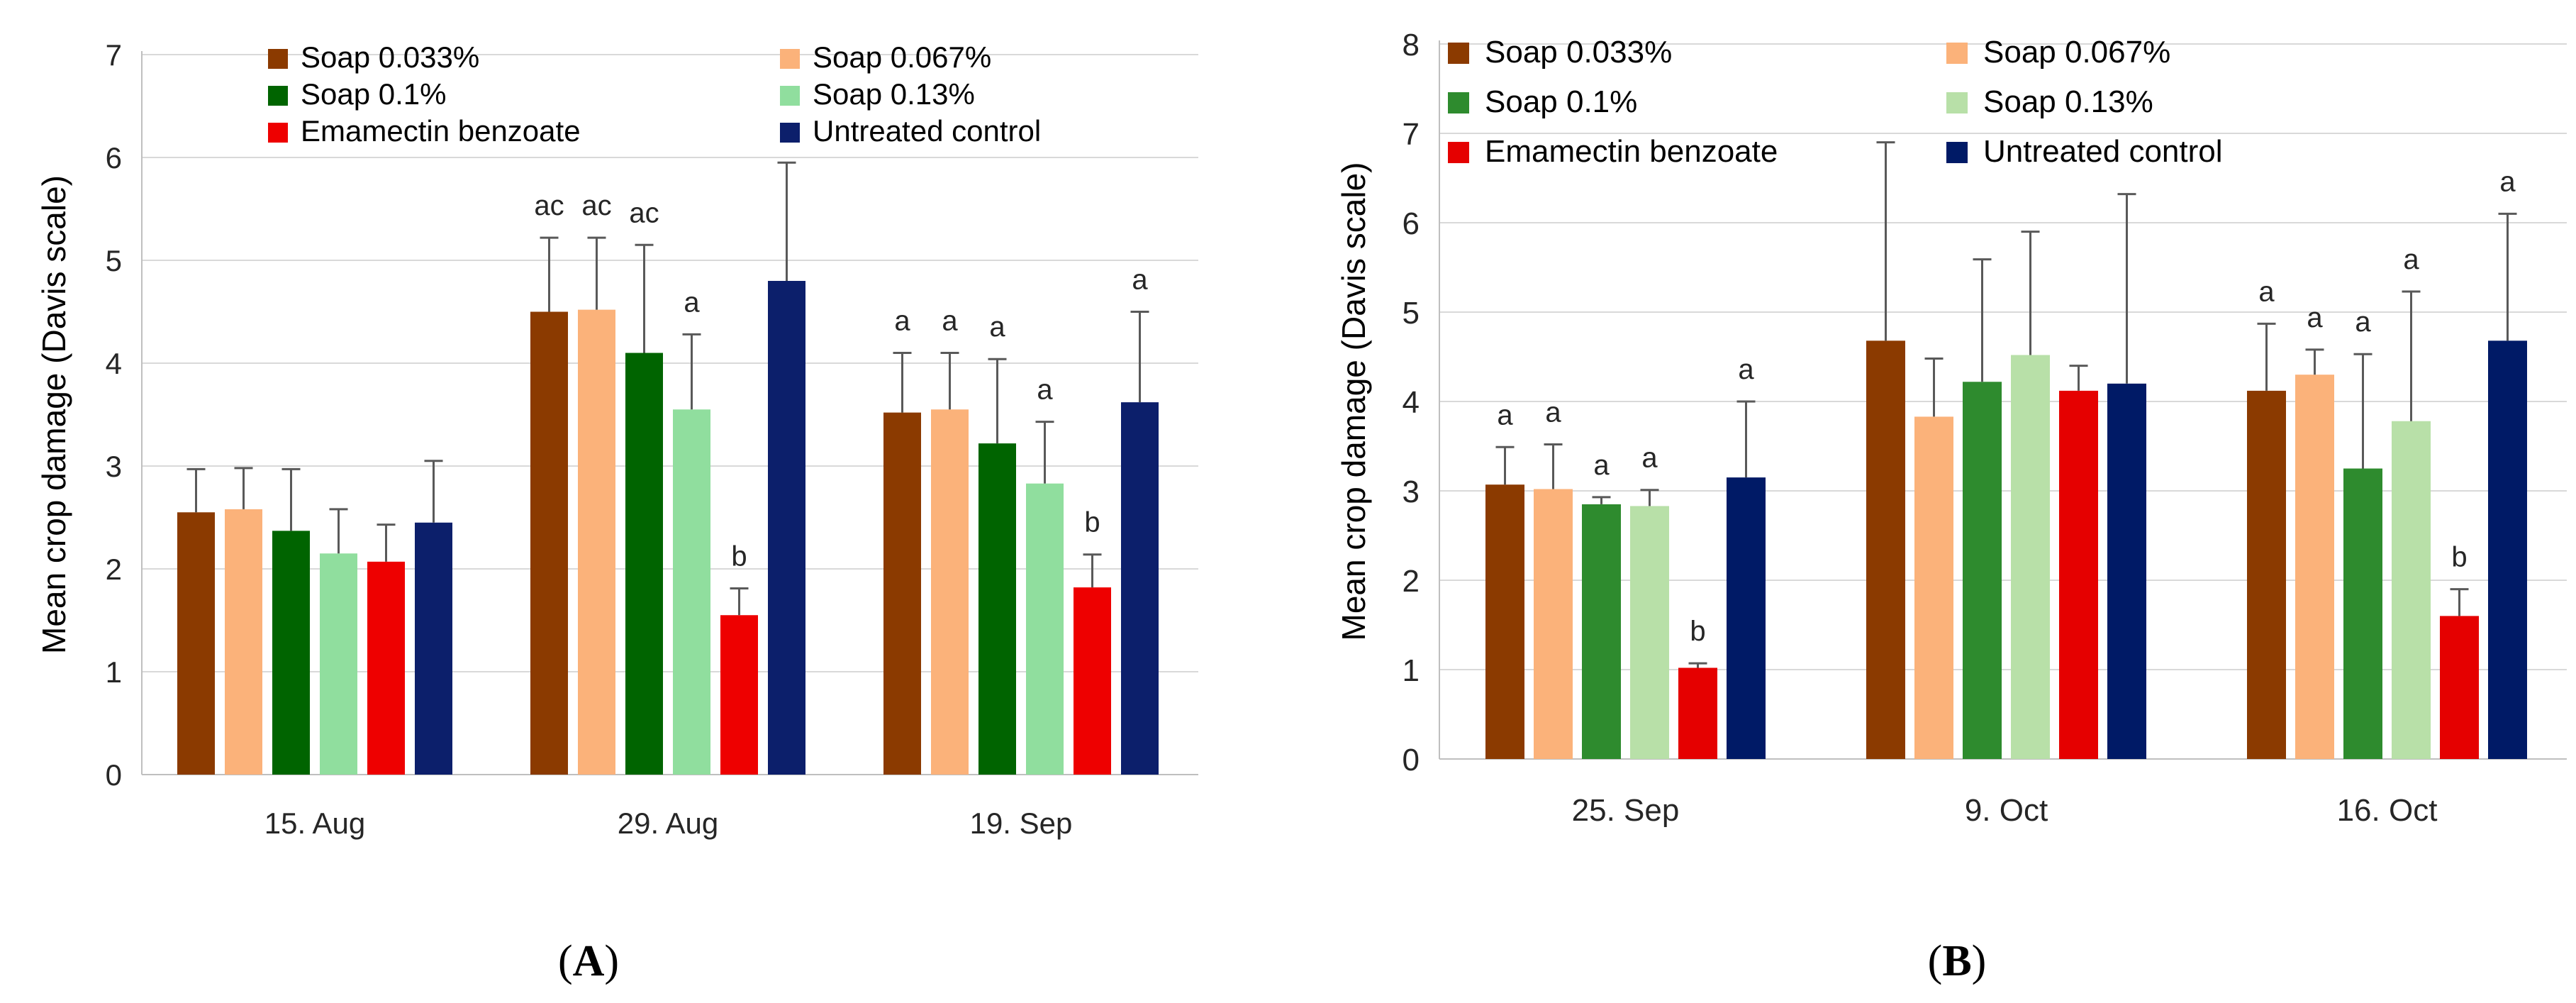  I want to click on panel-label-b: (B), so click(1958, 961).